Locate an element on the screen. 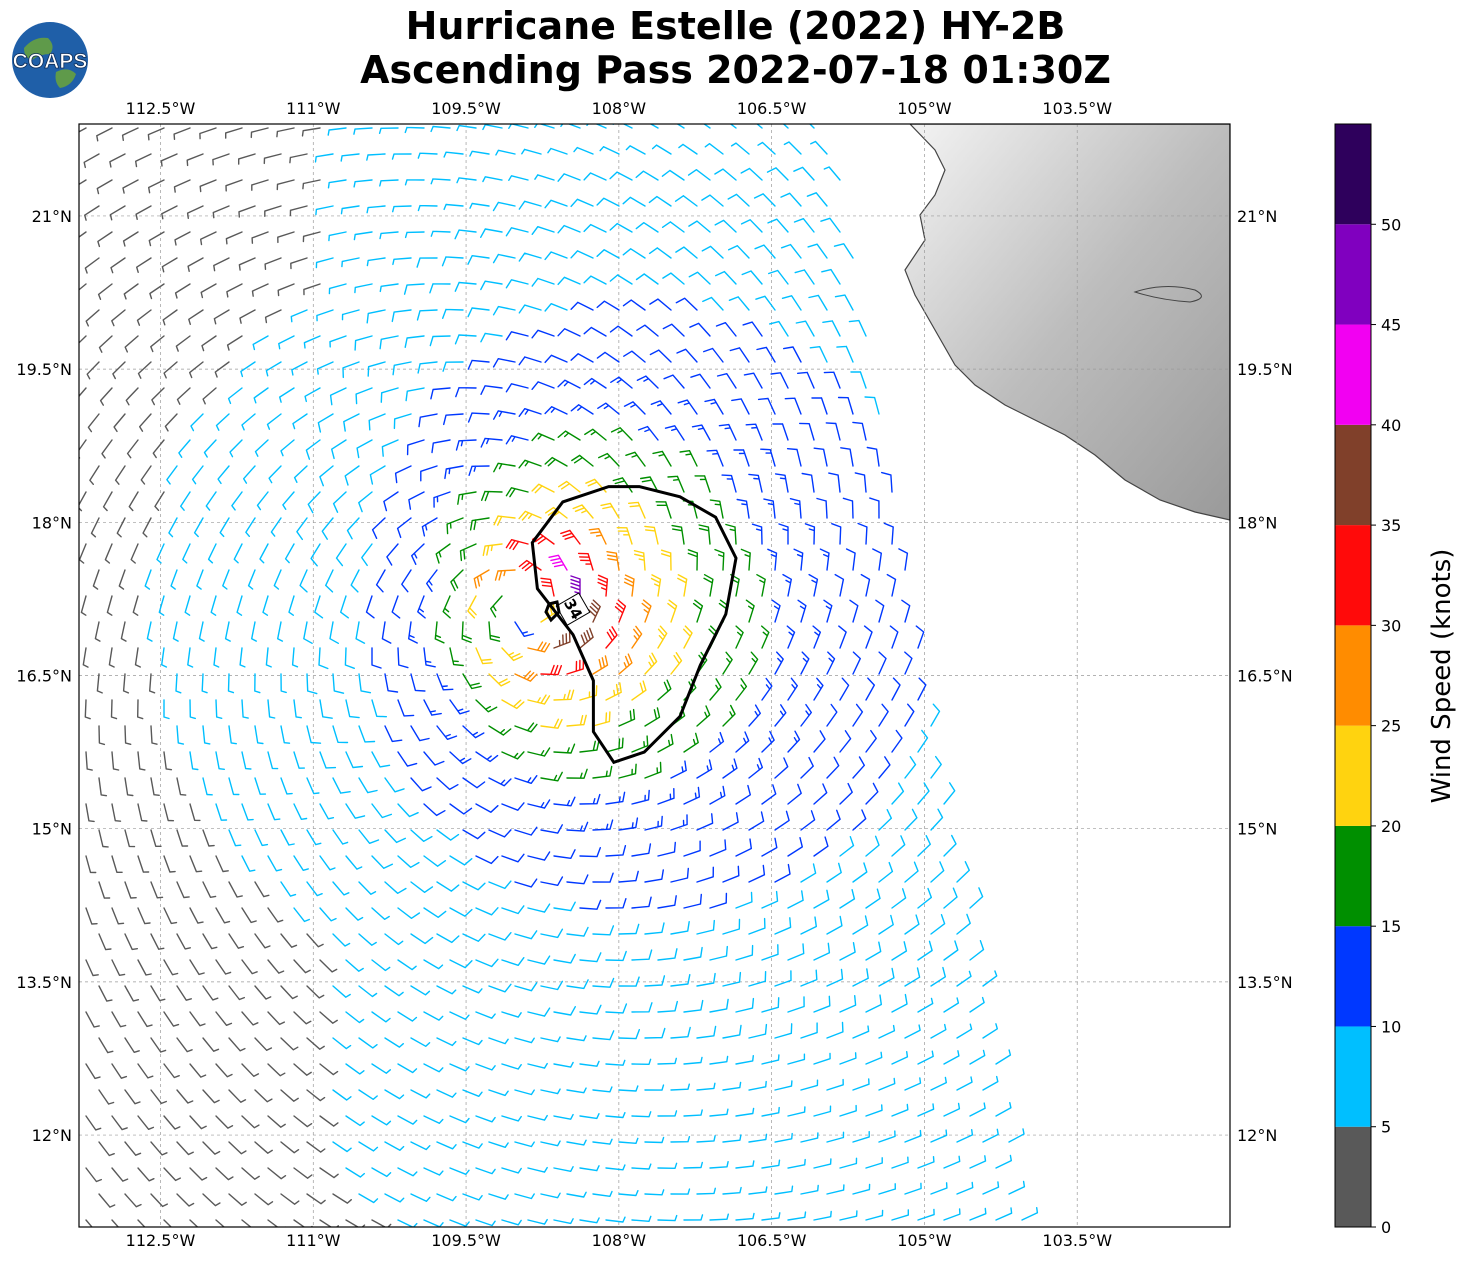 This screenshot has width=1471, height=1264. colorbar-tick: 50 is located at coordinates (1391, 224).